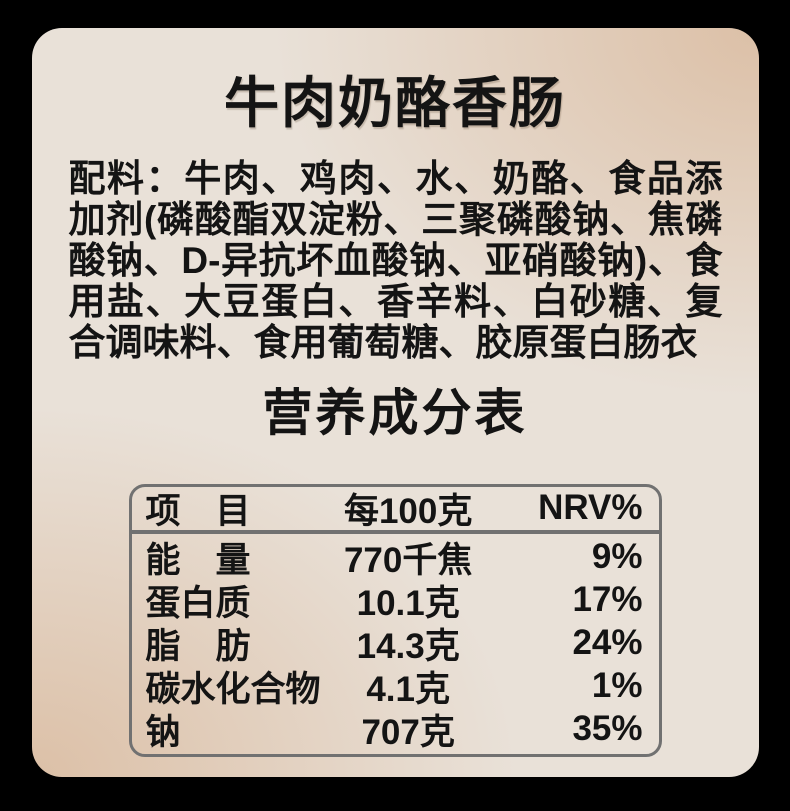 Image resolution: width=790 pixels, height=811 pixels. What do you see at coordinates (126, 178) in the screenshot?
I see `ingredients-label: 配料：` at bounding box center [126, 178].